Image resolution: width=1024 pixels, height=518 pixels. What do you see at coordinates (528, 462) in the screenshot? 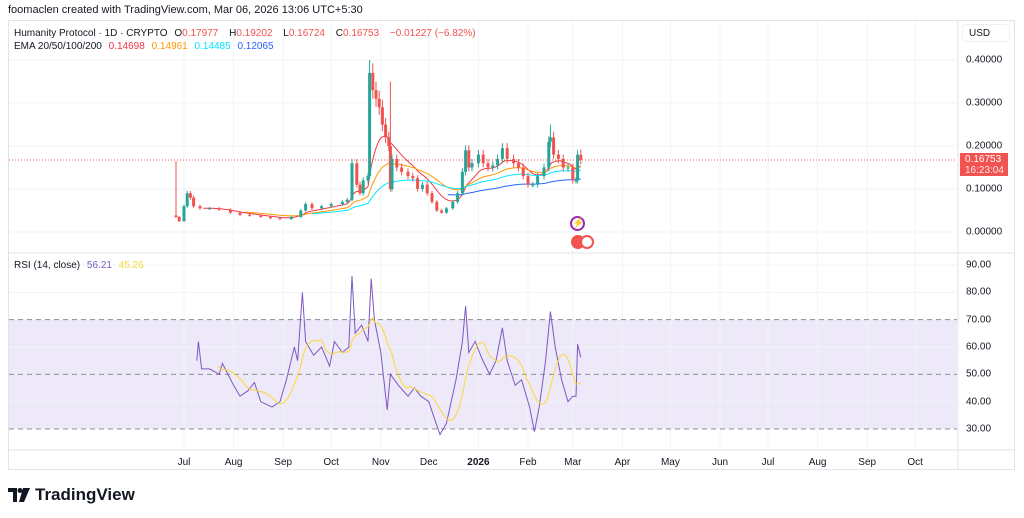
I see `time-tick-label: Feb` at bounding box center [528, 462].